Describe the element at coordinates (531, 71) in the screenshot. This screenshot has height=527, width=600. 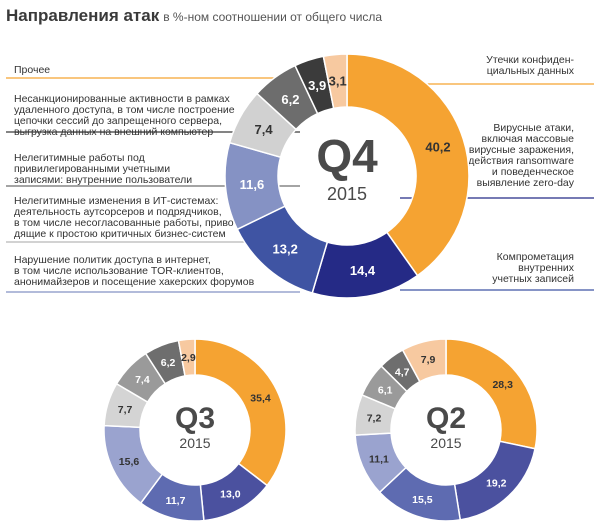
I see `category-label-line: циальных данных` at that location.